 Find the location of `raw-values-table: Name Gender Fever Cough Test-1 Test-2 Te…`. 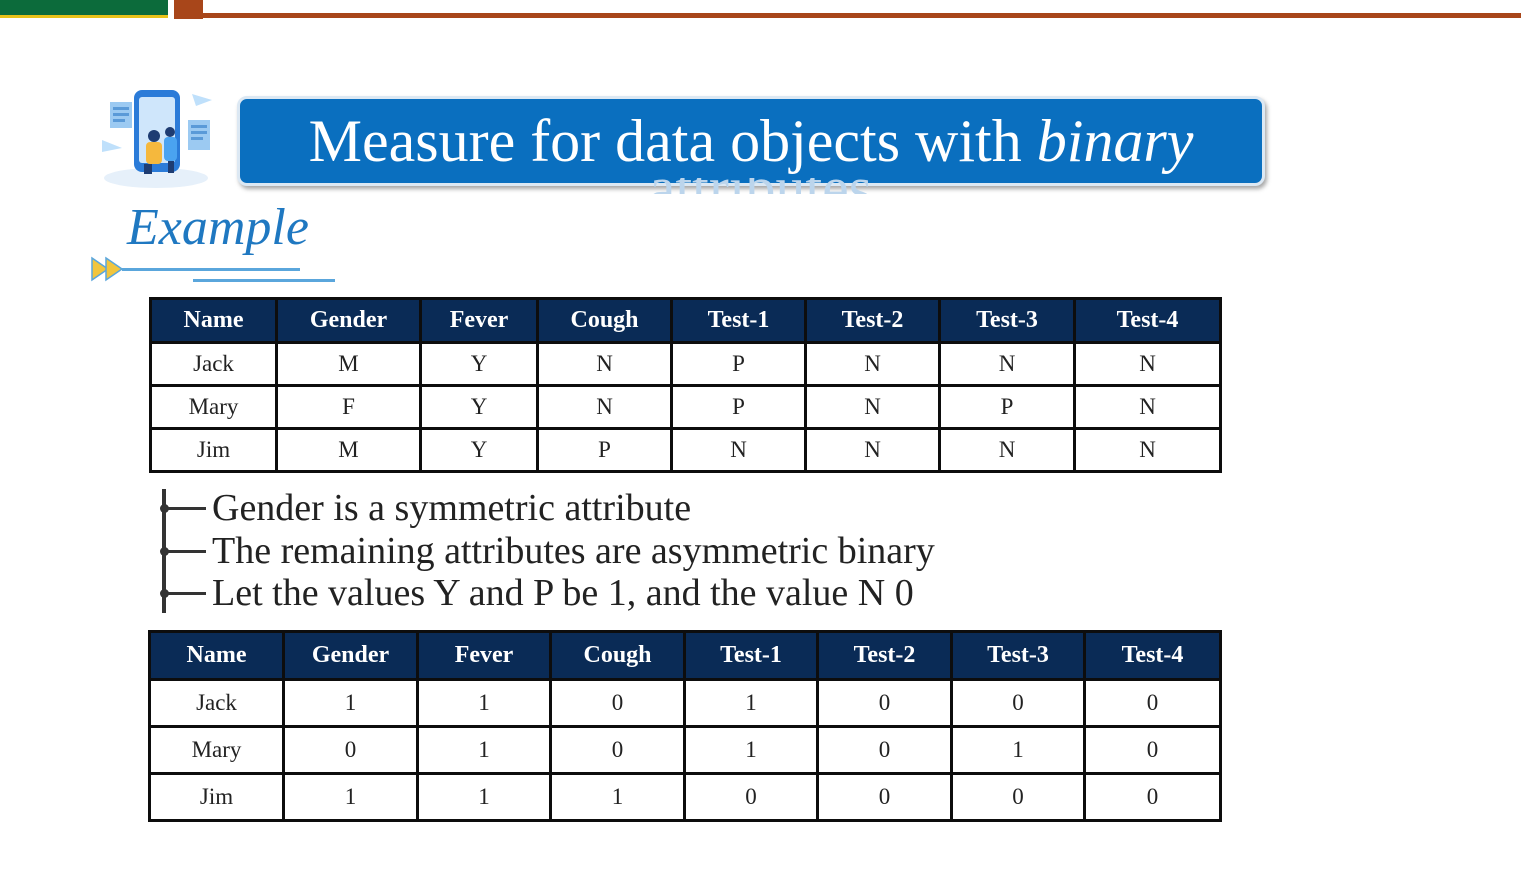

raw-values-table: Name Gender Fever Cough Test-1 Test-2 Te… is located at coordinates (685, 385).